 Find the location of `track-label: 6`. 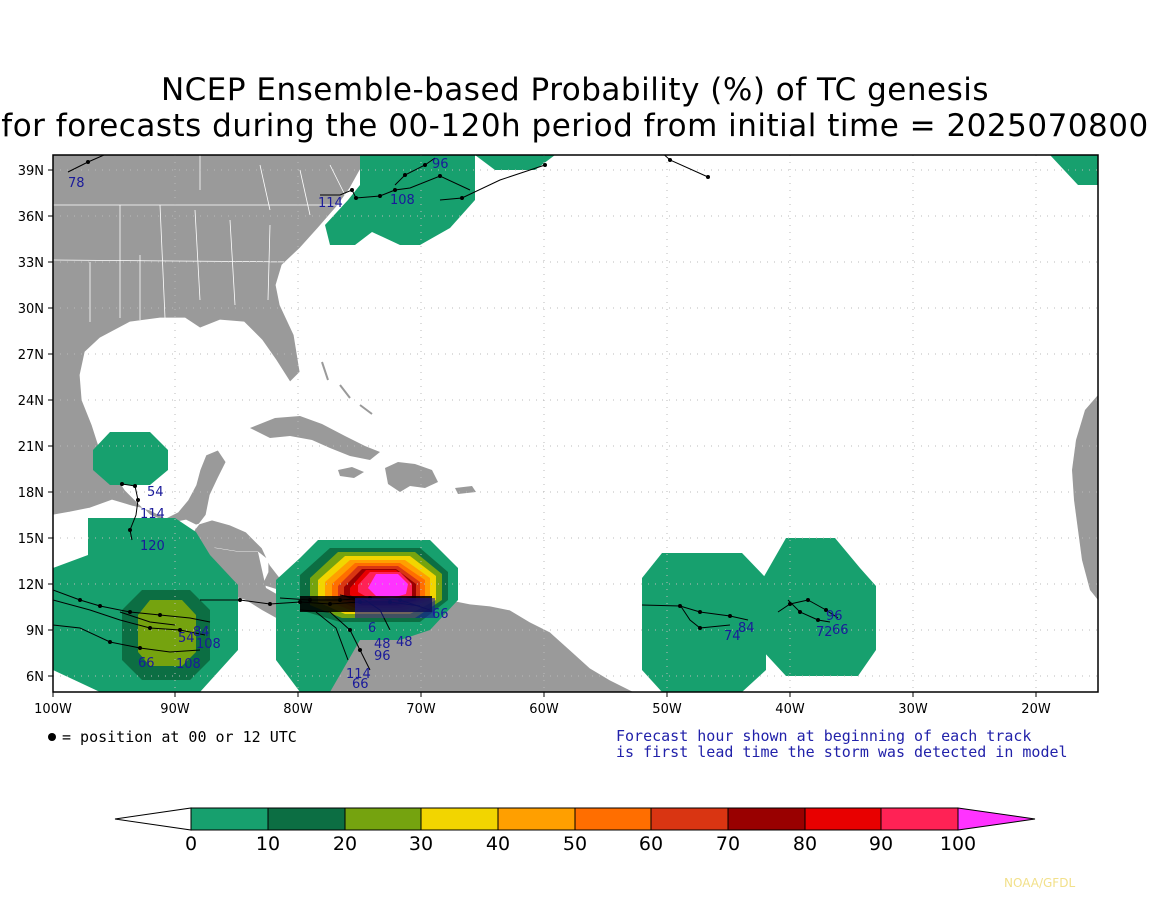

track-label: 6 is located at coordinates (372, 628).